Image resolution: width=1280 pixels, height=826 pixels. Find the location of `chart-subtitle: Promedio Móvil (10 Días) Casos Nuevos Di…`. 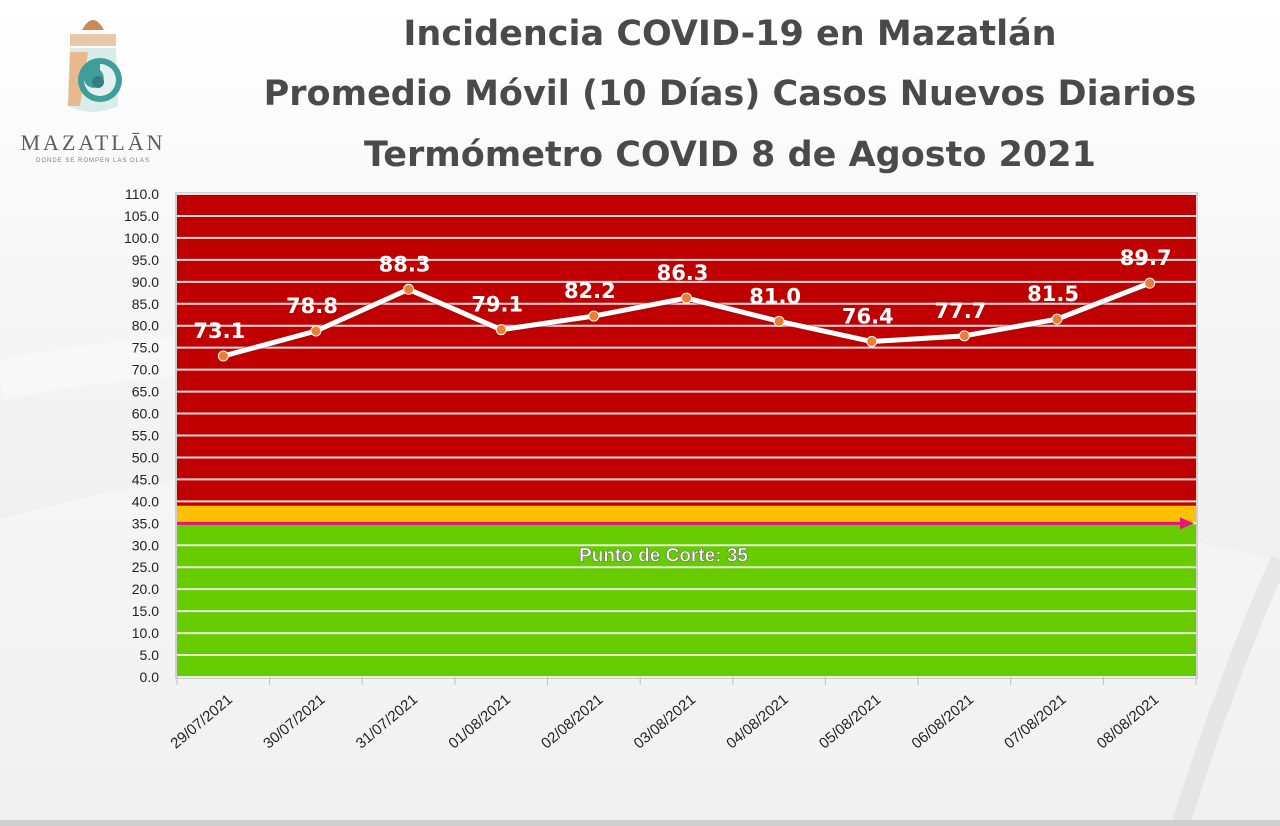

chart-subtitle: Promedio Móvil (10 Días) Casos Nuevos Di… is located at coordinates (730, 94).